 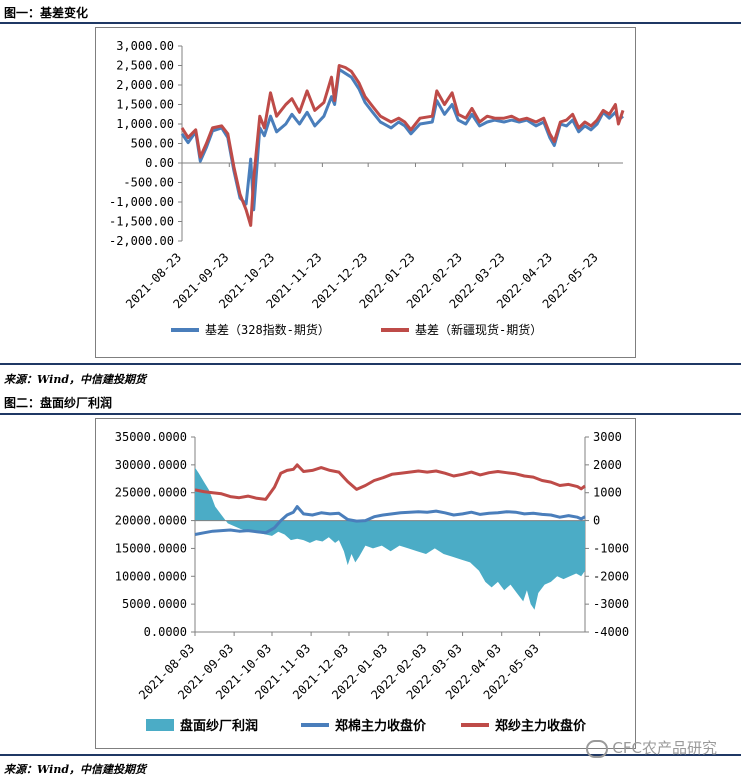 What do you see at coordinates (390, 520) in the screenshot?
I see `chart2-cotton-price-line` at bounding box center [390, 520].